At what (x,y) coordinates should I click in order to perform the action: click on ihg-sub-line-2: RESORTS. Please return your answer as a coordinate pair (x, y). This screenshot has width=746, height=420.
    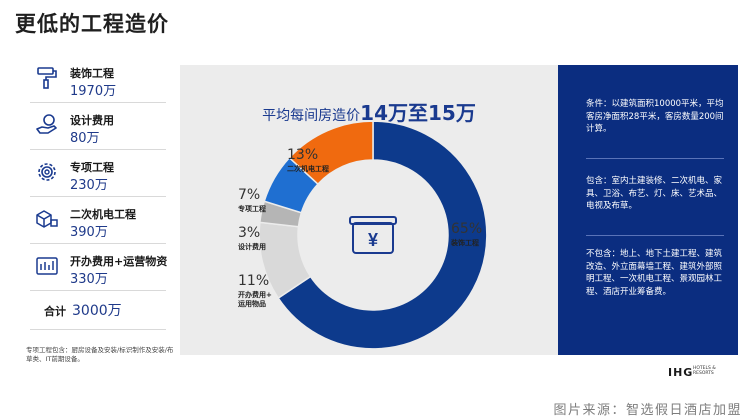
    Looking at the image, I should click on (703, 373).